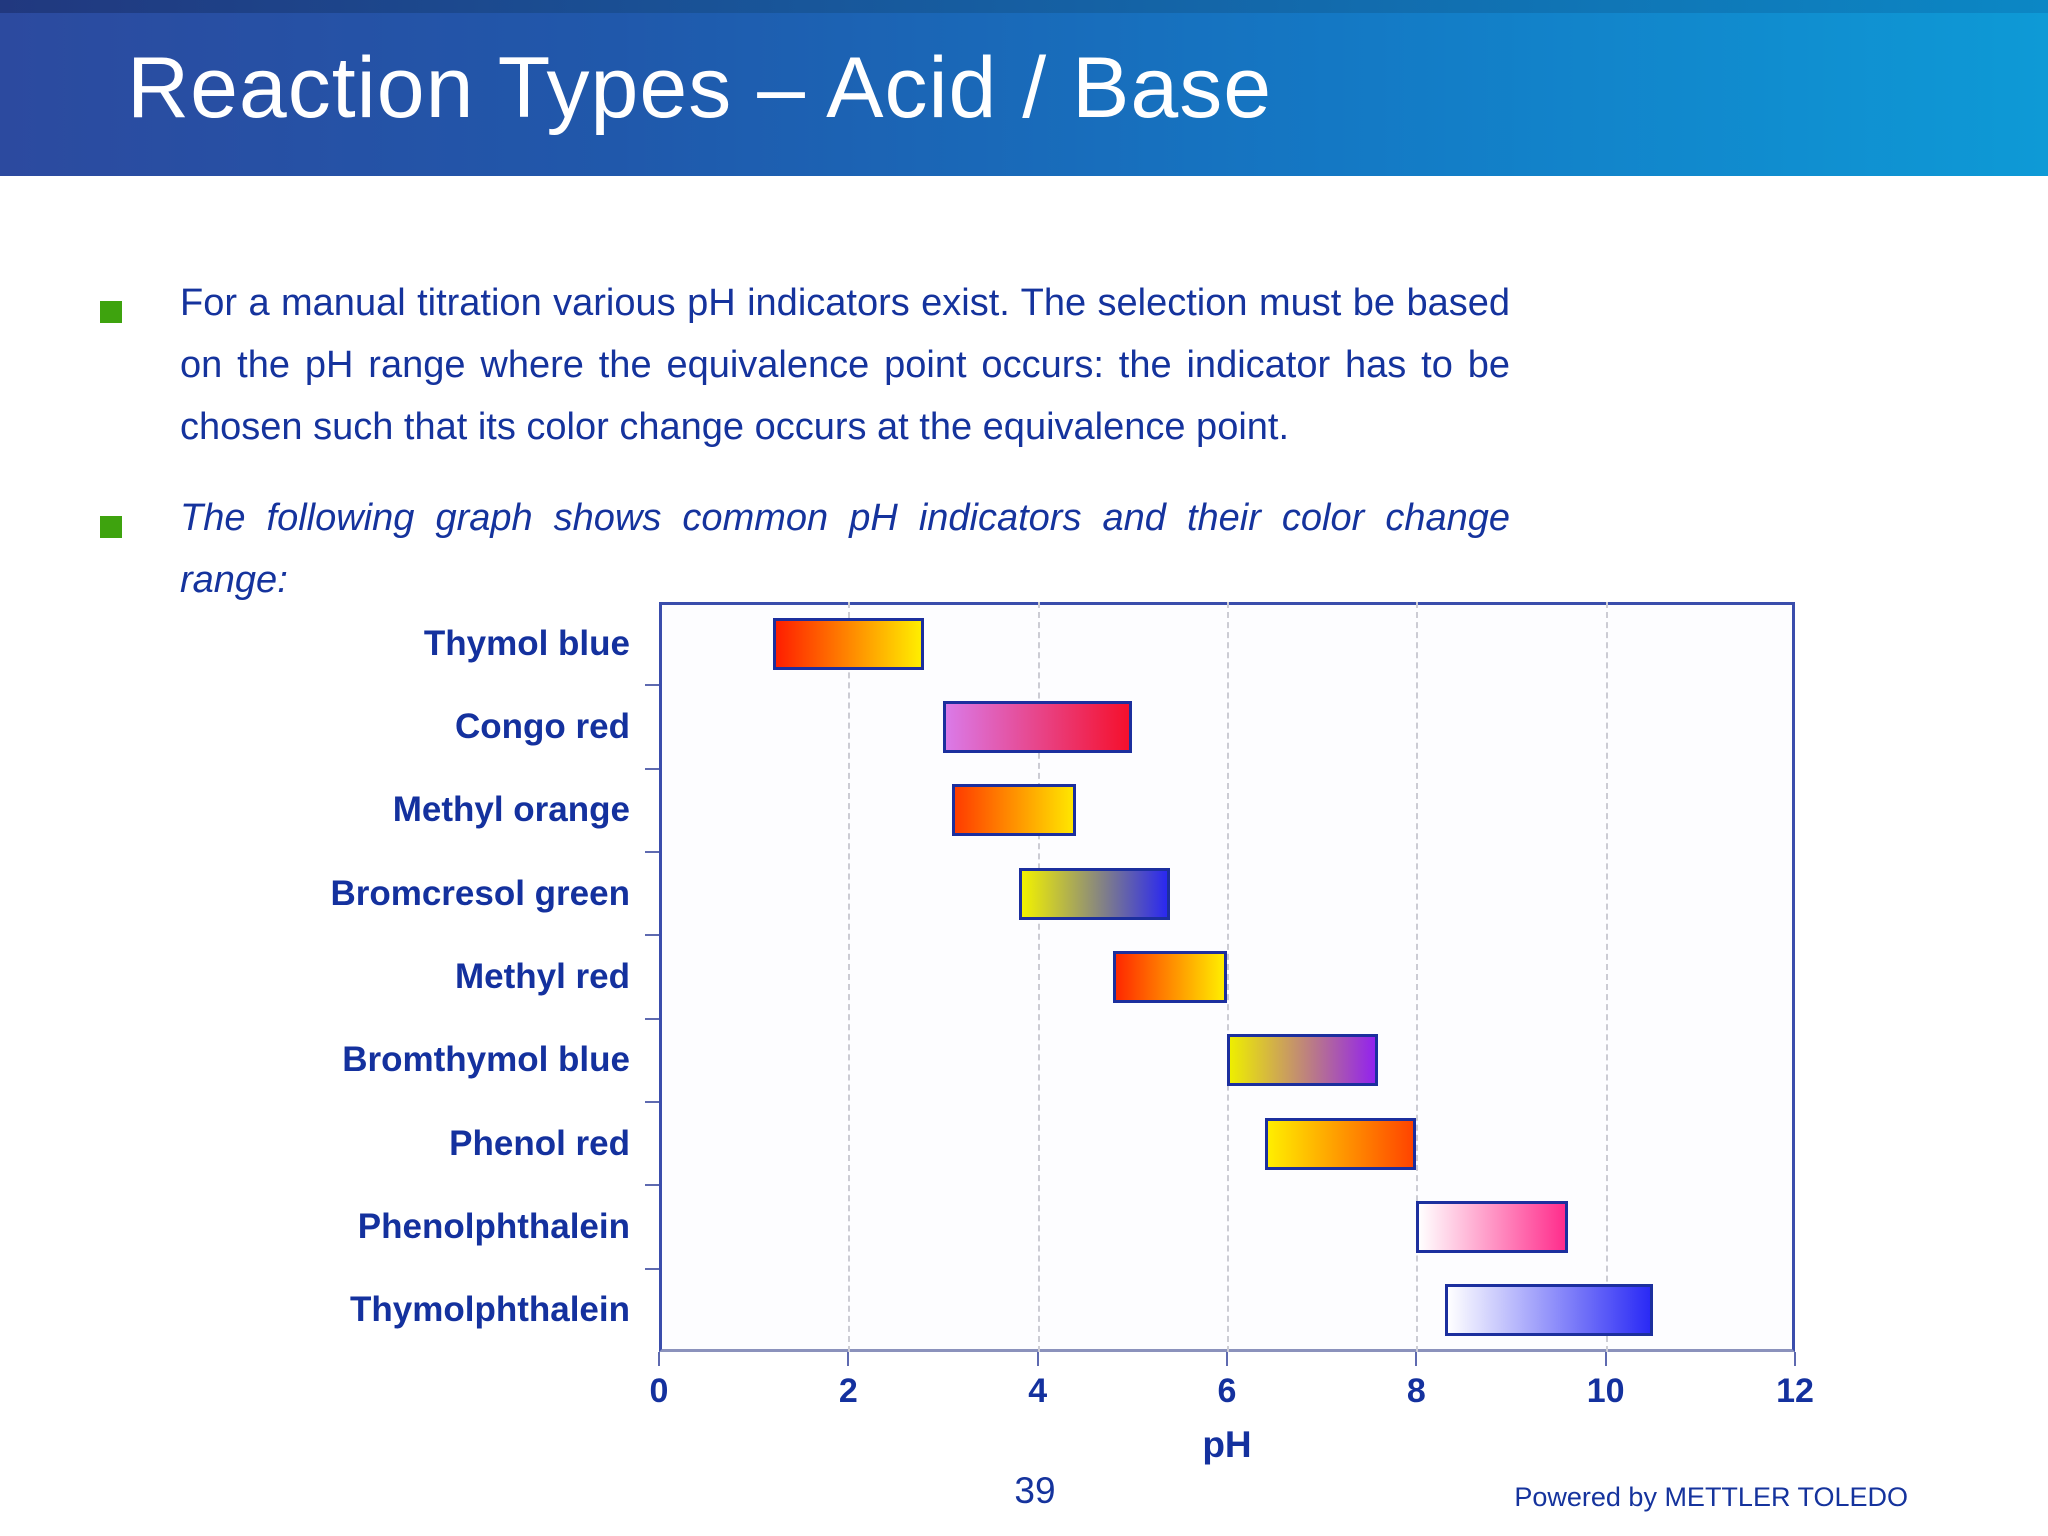 The height and width of the screenshot is (1536, 2048). Describe the element at coordinates (1038, 1391) in the screenshot. I see `x-tick-label: 4` at that location.